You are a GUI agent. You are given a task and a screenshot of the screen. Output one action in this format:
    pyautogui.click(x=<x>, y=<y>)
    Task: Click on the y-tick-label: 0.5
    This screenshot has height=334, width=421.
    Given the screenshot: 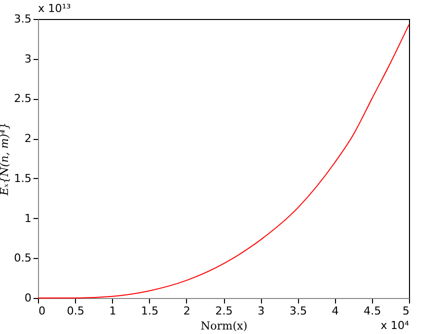 What is the action you would take?
    pyautogui.click(x=23, y=258)
    